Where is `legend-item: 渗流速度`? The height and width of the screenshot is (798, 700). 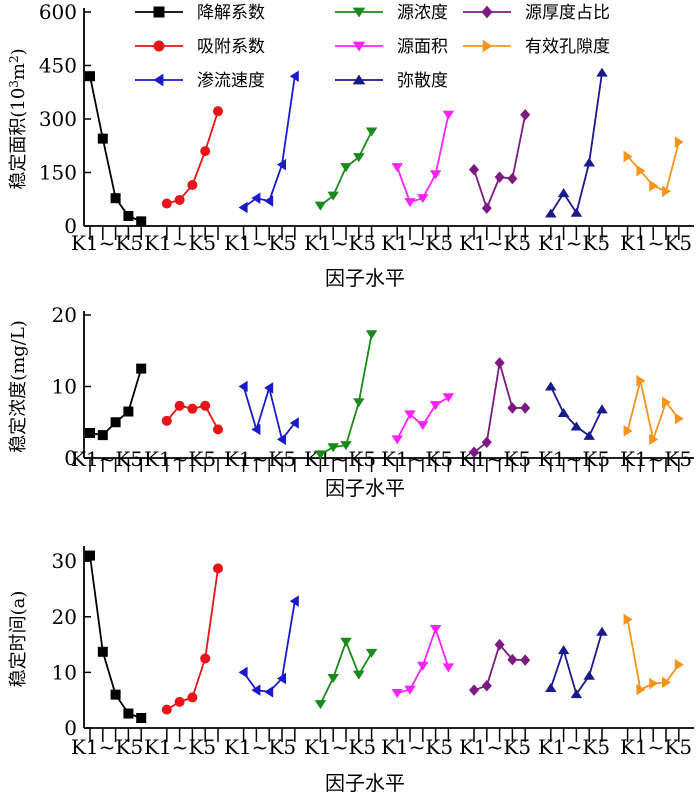
legend-item: 渗流速度 is located at coordinates (200, 81).